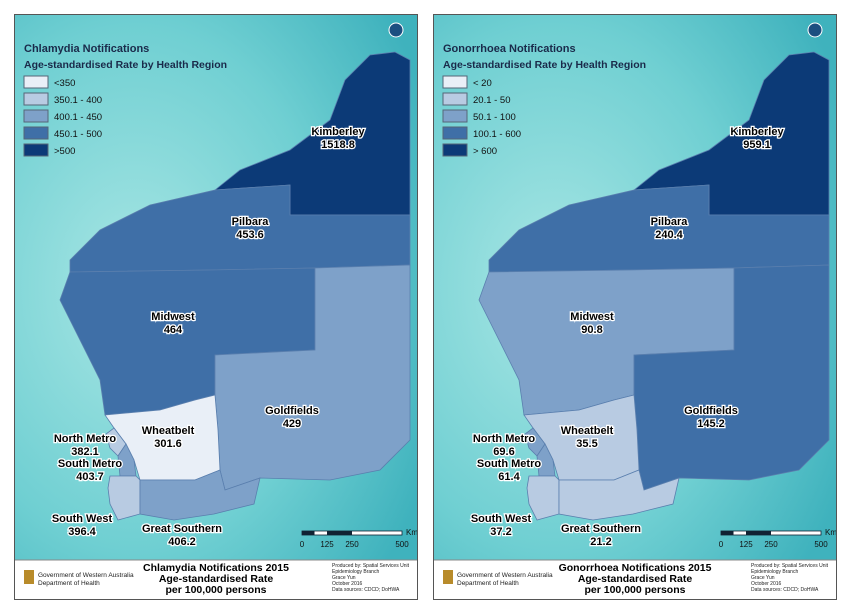 The width and height of the screenshot is (850, 610). I want to click on legend-title: Gonorrhoea Notifications, so click(509, 49).